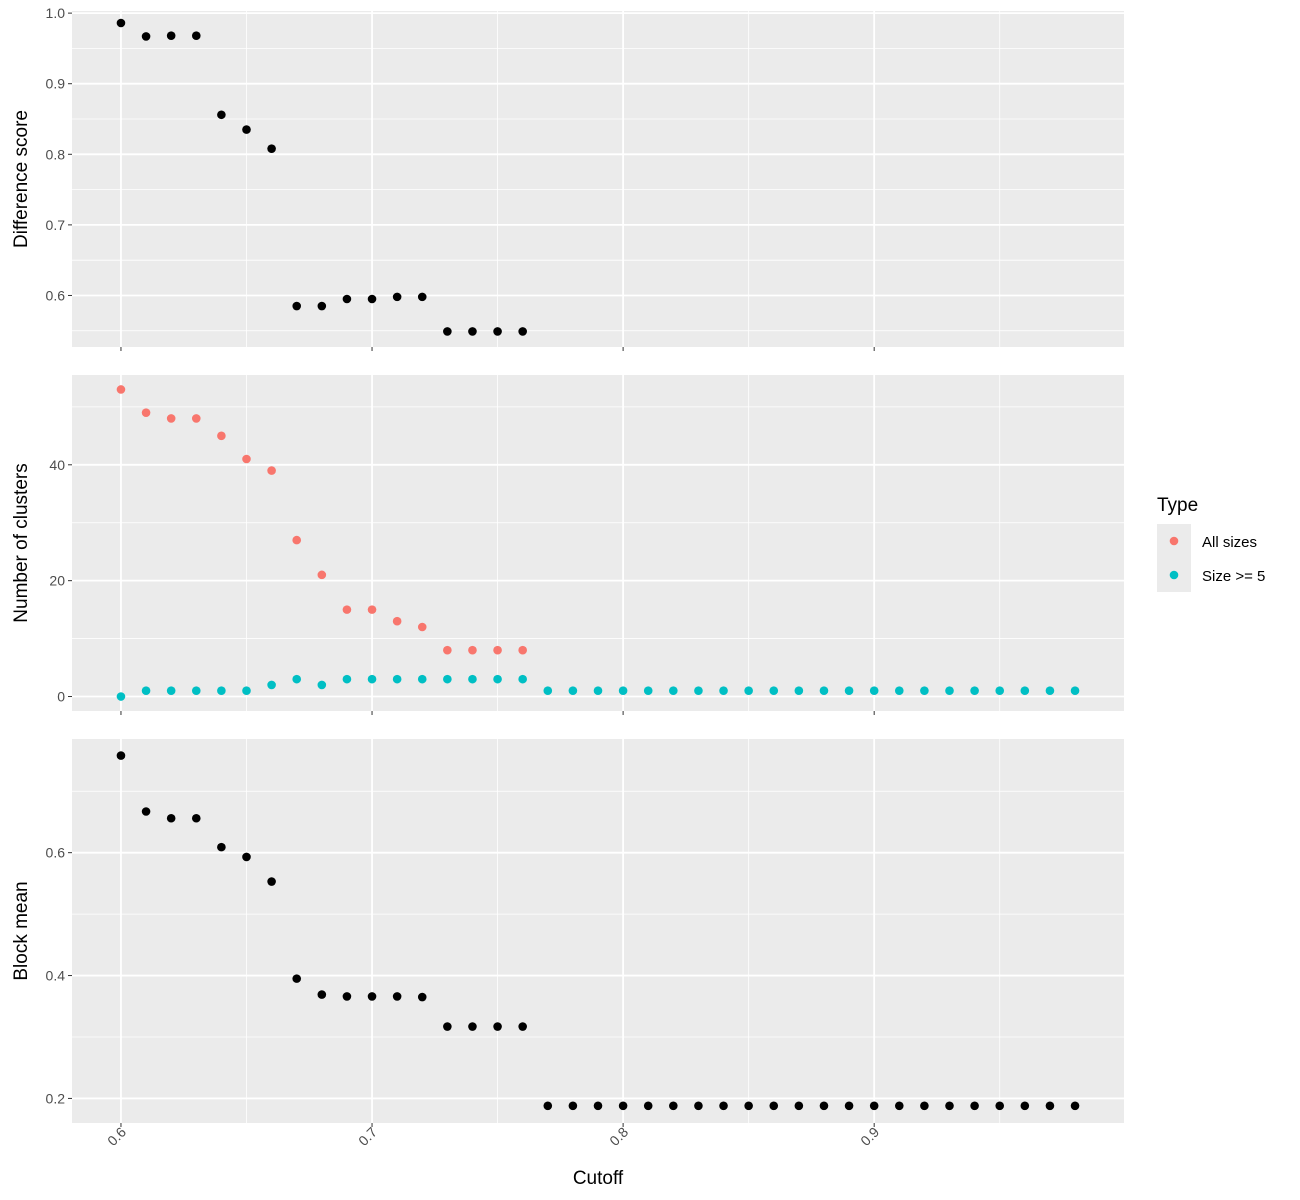  Describe the element at coordinates (21, 542) in the screenshot. I see `y-axis-title: Number of clusters` at that location.